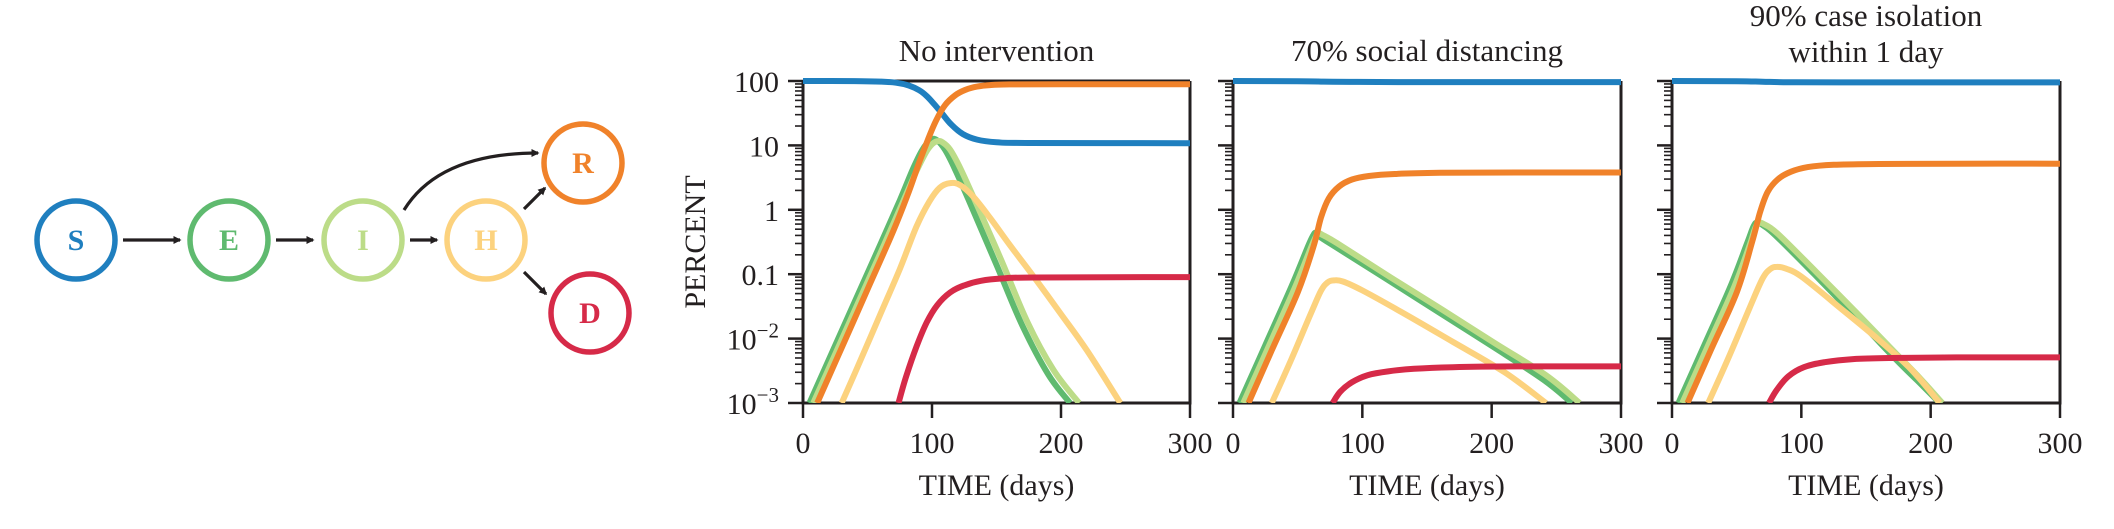  I want to click on node-label: D, so click(590, 313).